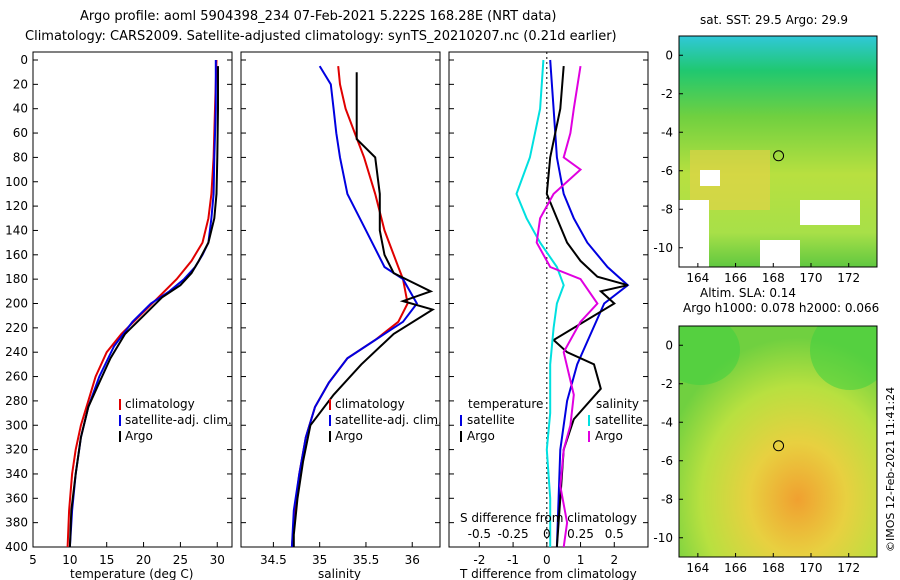 The height and width of the screenshot is (580, 900). I want to click on x-tick-label: 10, so click(69, 560).